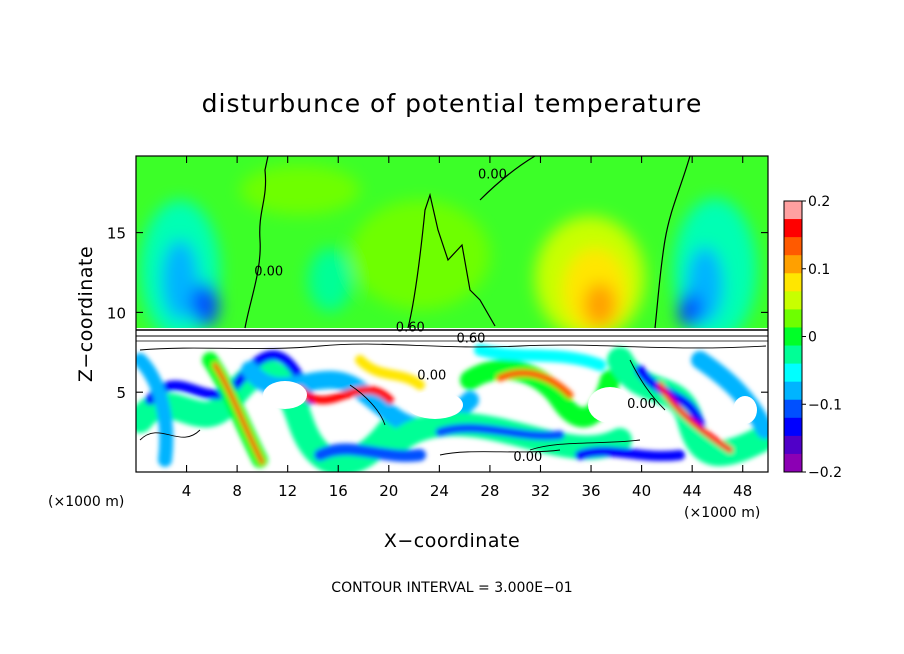 This screenshot has height=654, width=904. What do you see at coordinates (121, 393) in the screenshot?
I see `y-tick-label: 5` at bounding box center [121, 393].